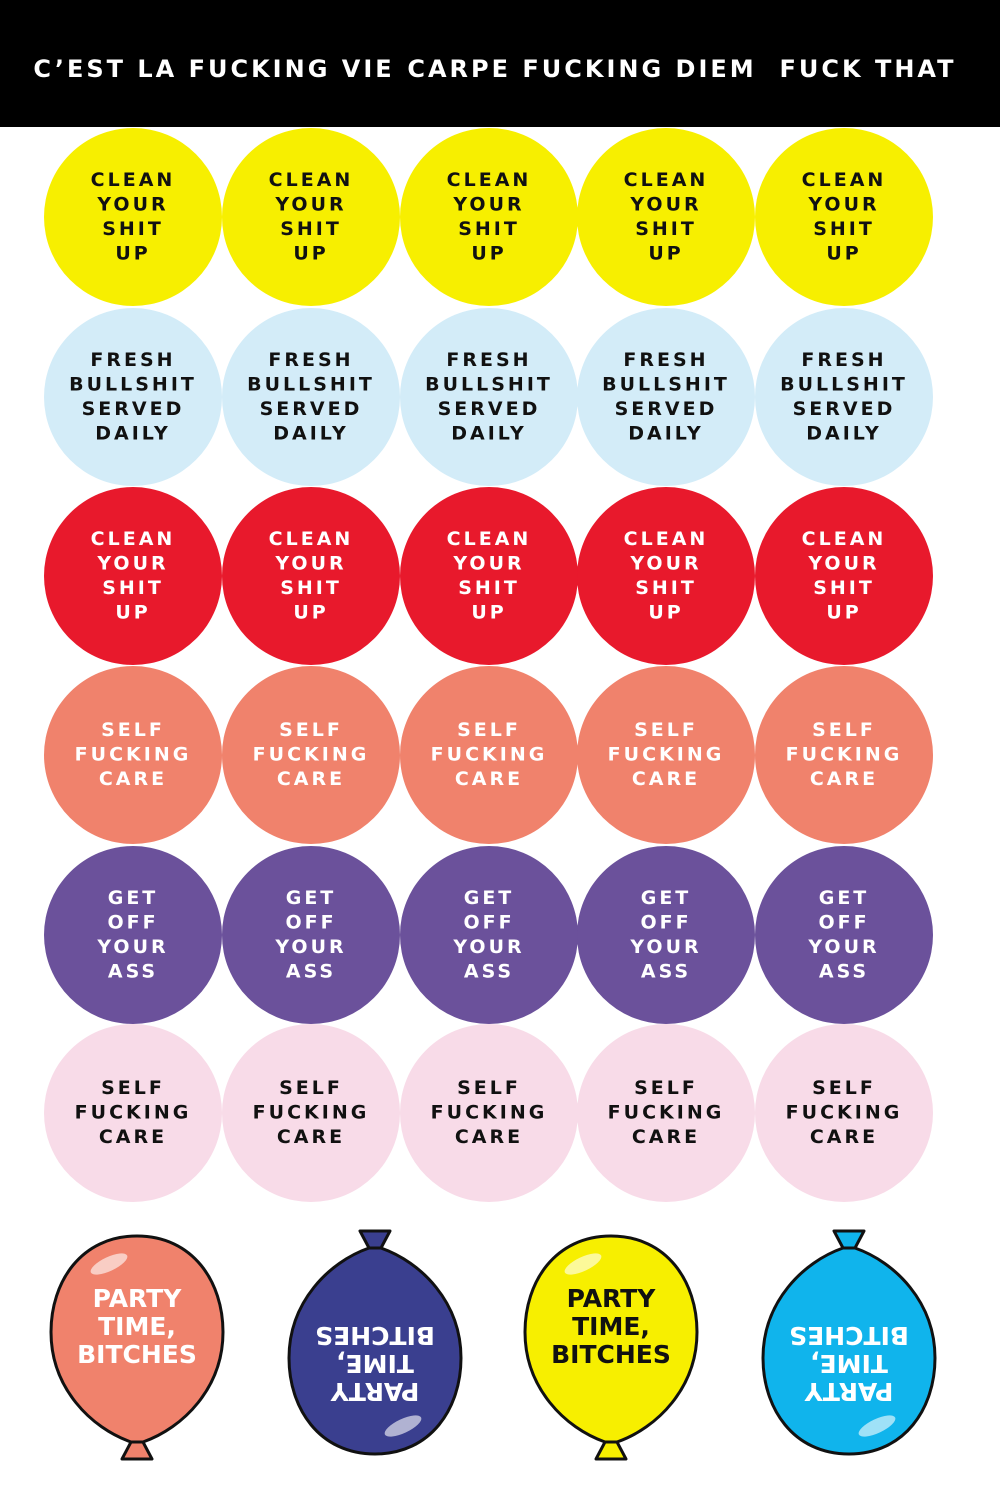 The image size is (1000, 1500). I want to click on balloon-highlight, so click(877, 1426).